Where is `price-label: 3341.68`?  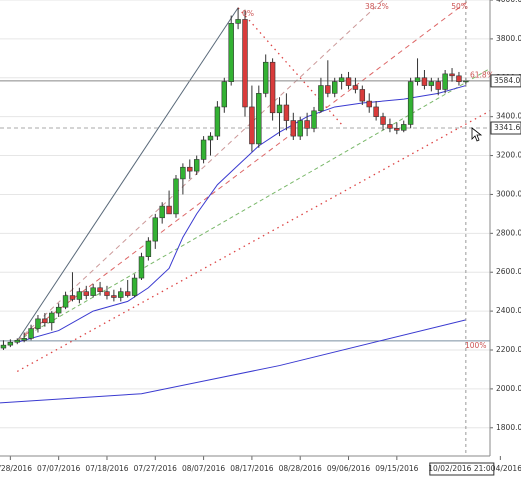
price-label: 3341.68 is located at coordinates (507, 127).